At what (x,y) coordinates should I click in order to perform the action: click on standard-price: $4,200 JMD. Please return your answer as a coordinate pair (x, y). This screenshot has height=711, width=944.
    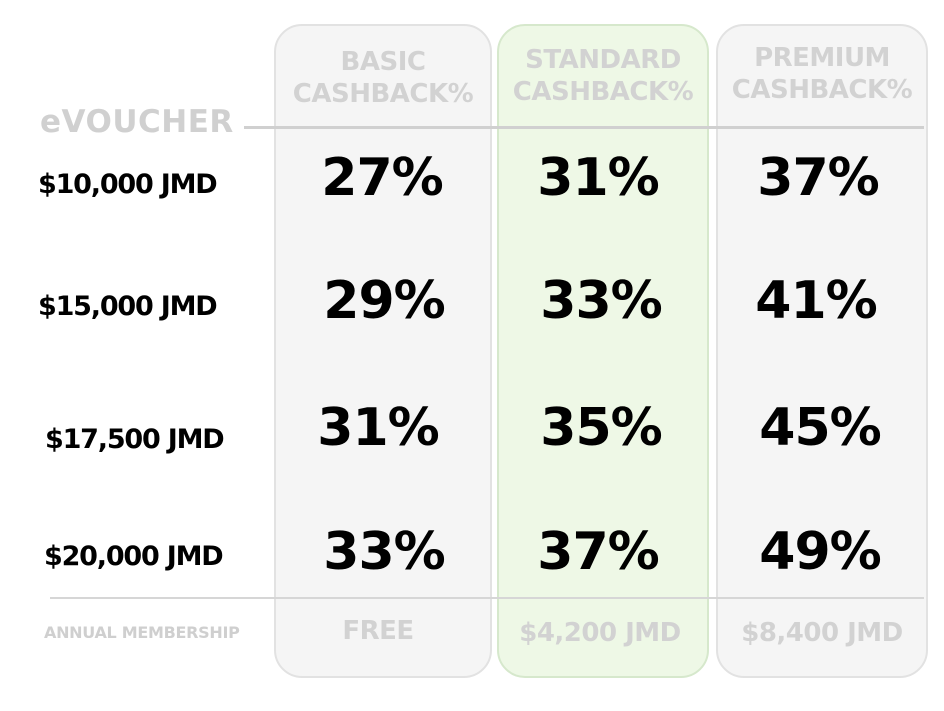
    Looking at the image, I should click on (600, 633).